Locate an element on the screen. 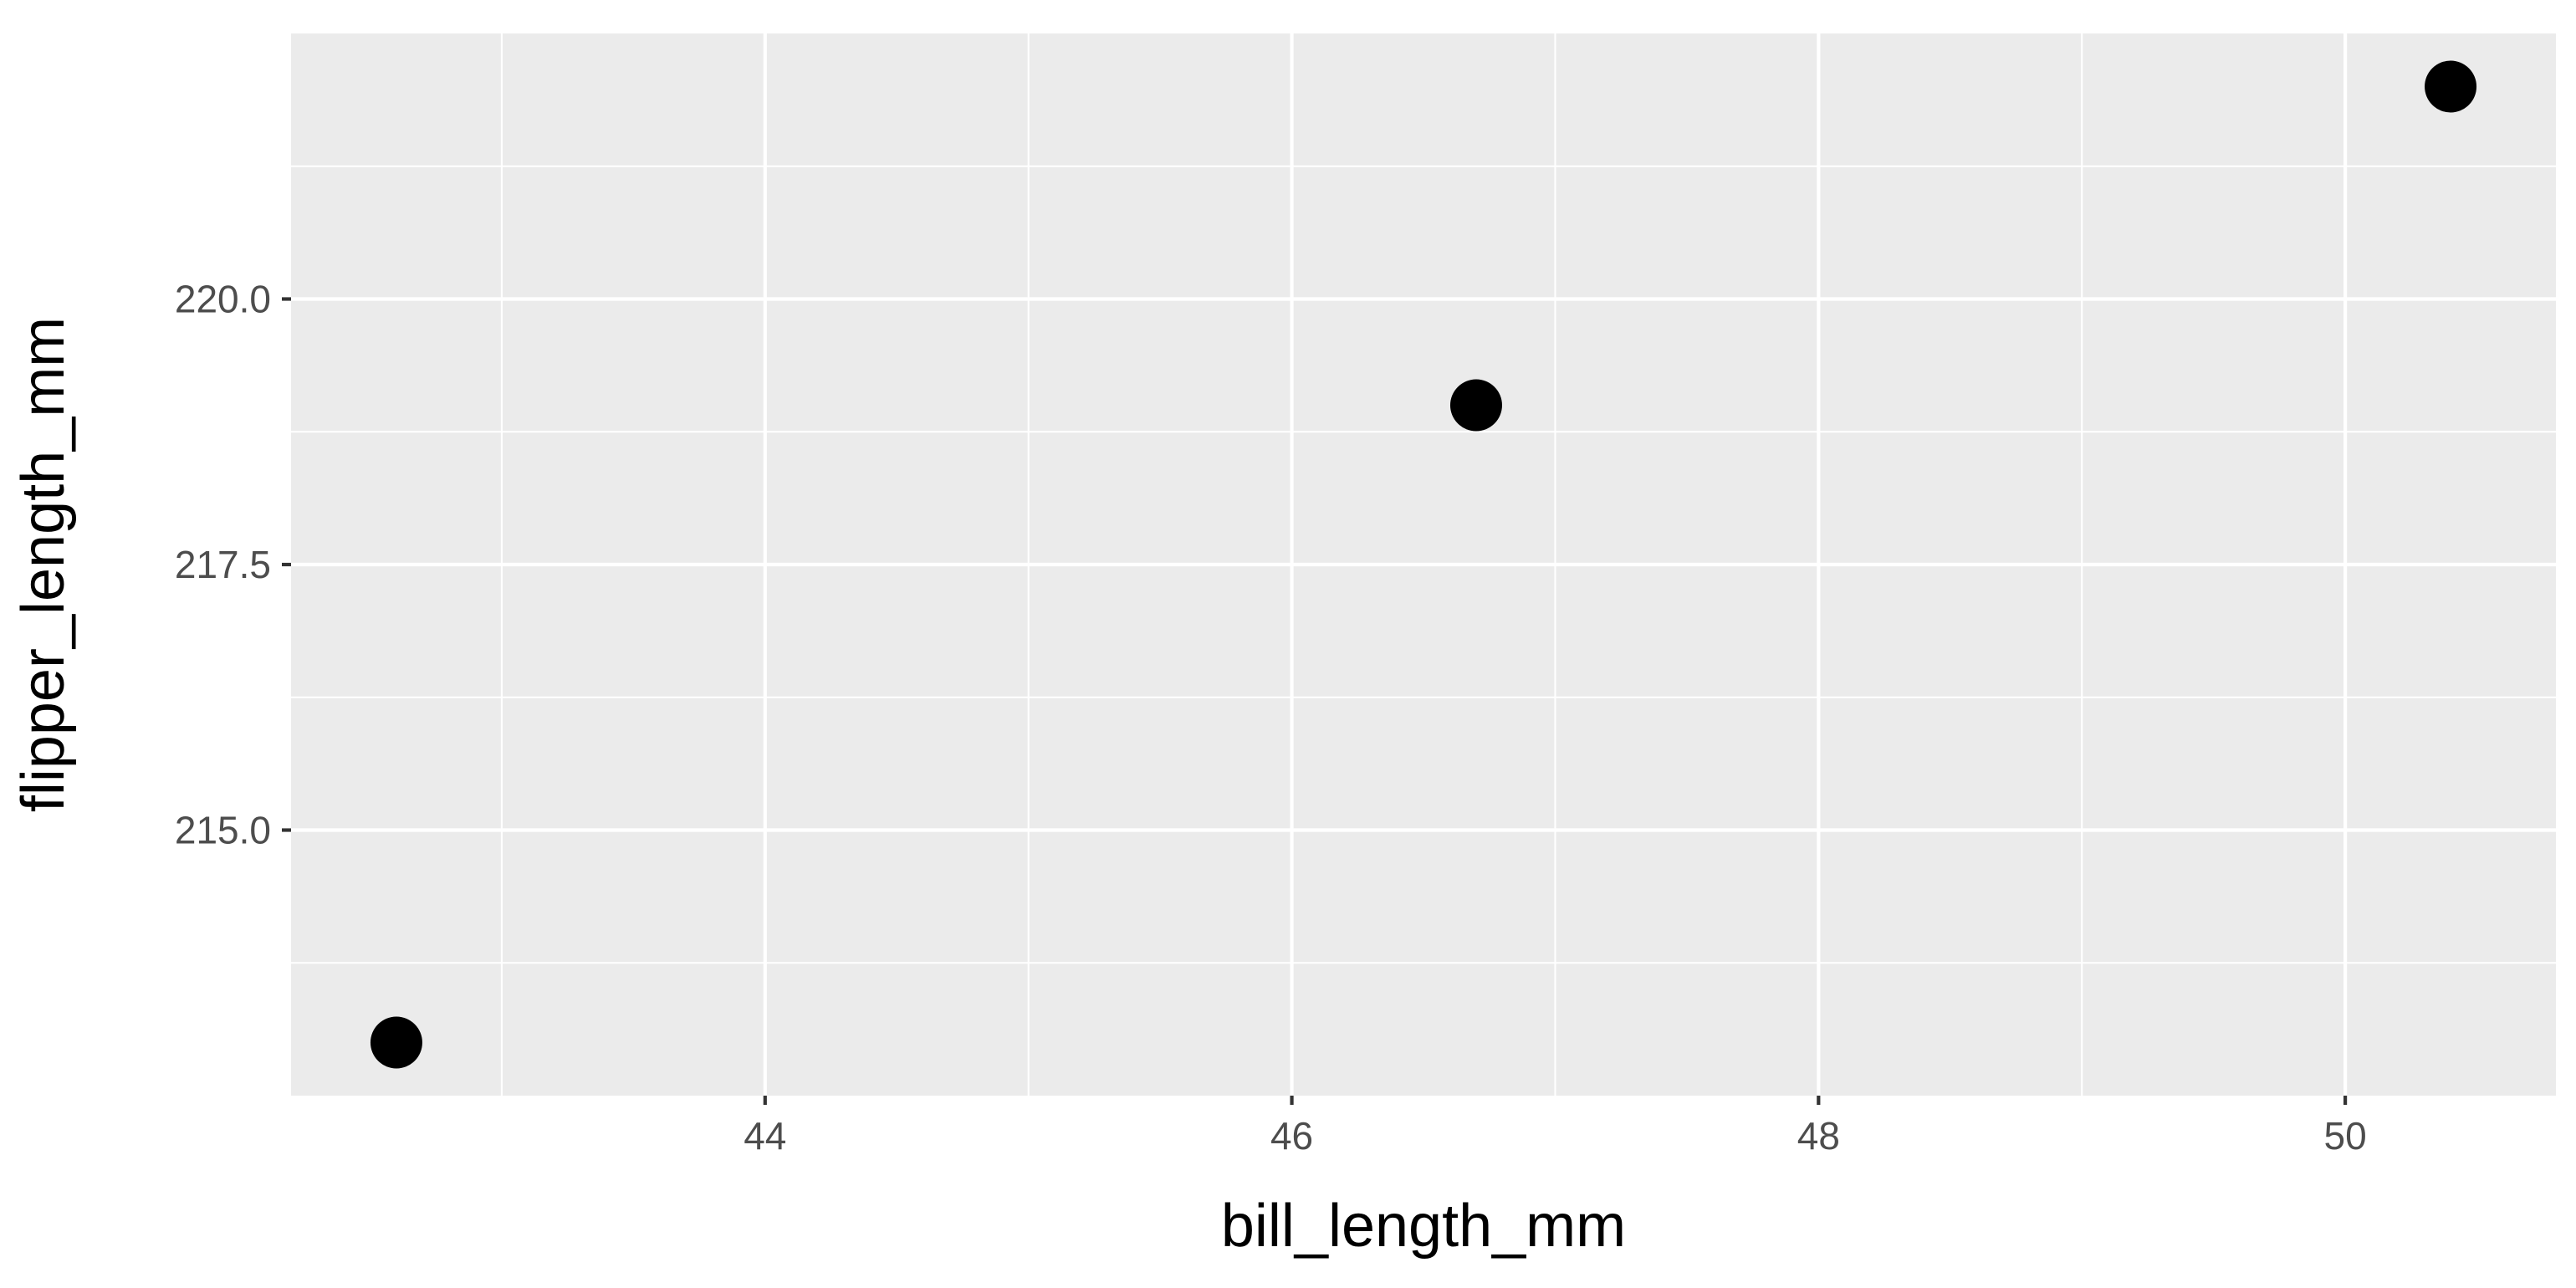  y-tick-label: 220.0 is located at coordinates (223, 299).